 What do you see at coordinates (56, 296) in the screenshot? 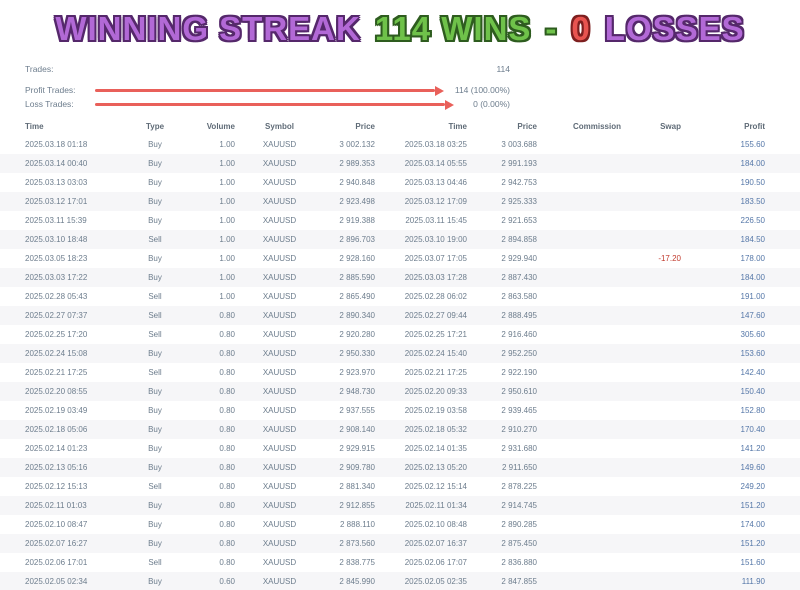
I see `cell-open_time: 2025.02.28 05:43` at bounding box center [56, 296].